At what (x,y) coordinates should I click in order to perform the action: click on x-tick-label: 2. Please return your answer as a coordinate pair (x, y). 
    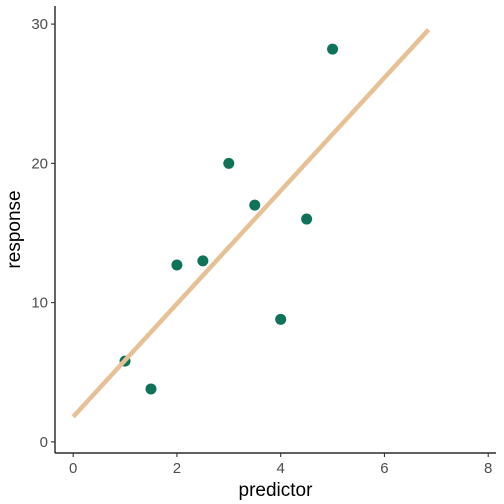
    Looking at the image, I should click on (177, 468).